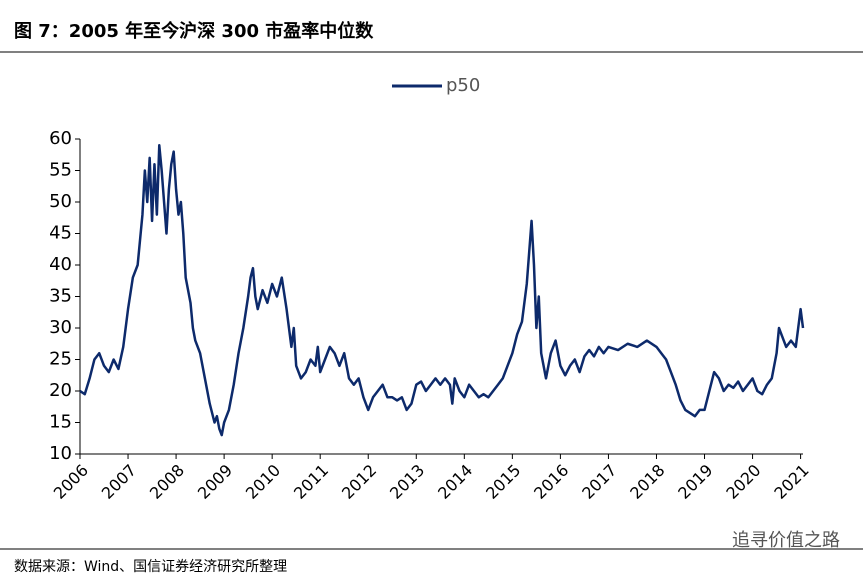  What do you see at coordinates (359, 482) in the screenshot?
I see `x-tick-label: 2012` at bounding box center [359, 482].